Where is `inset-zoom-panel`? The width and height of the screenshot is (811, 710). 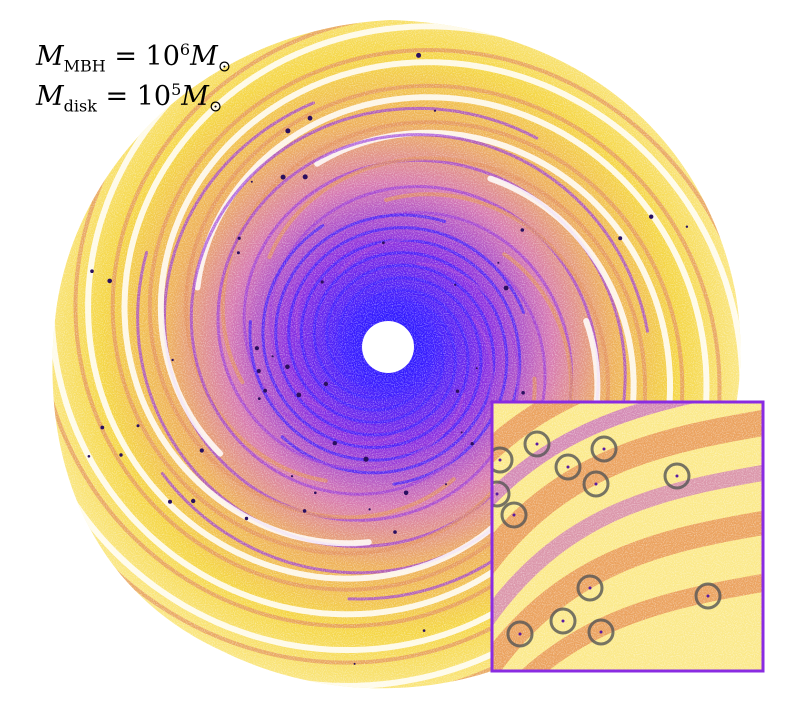
inset-zoom-panel is located at coordinates (627, 536).